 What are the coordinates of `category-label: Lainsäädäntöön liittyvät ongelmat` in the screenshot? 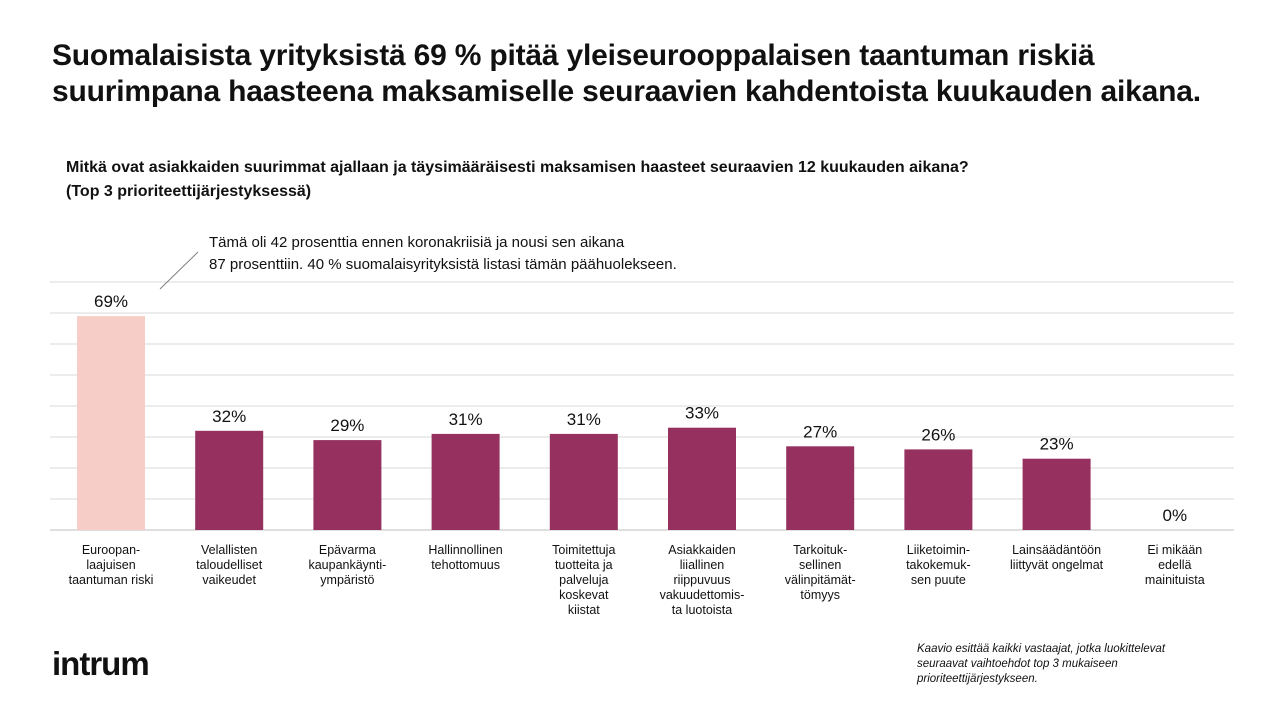 It's located at (1057, 557).